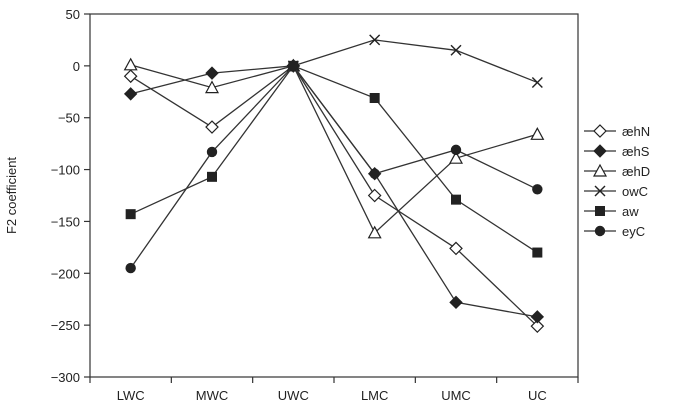 This screenshot has width=687, height=410. Describe the element at coordinates (617, 131) in the screenshot. I see `legend-item: æhN` at that location.